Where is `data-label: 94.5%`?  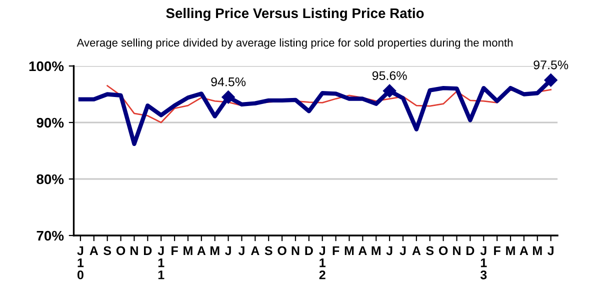
data-label: 94.5% is located at coordinates (228, 81).